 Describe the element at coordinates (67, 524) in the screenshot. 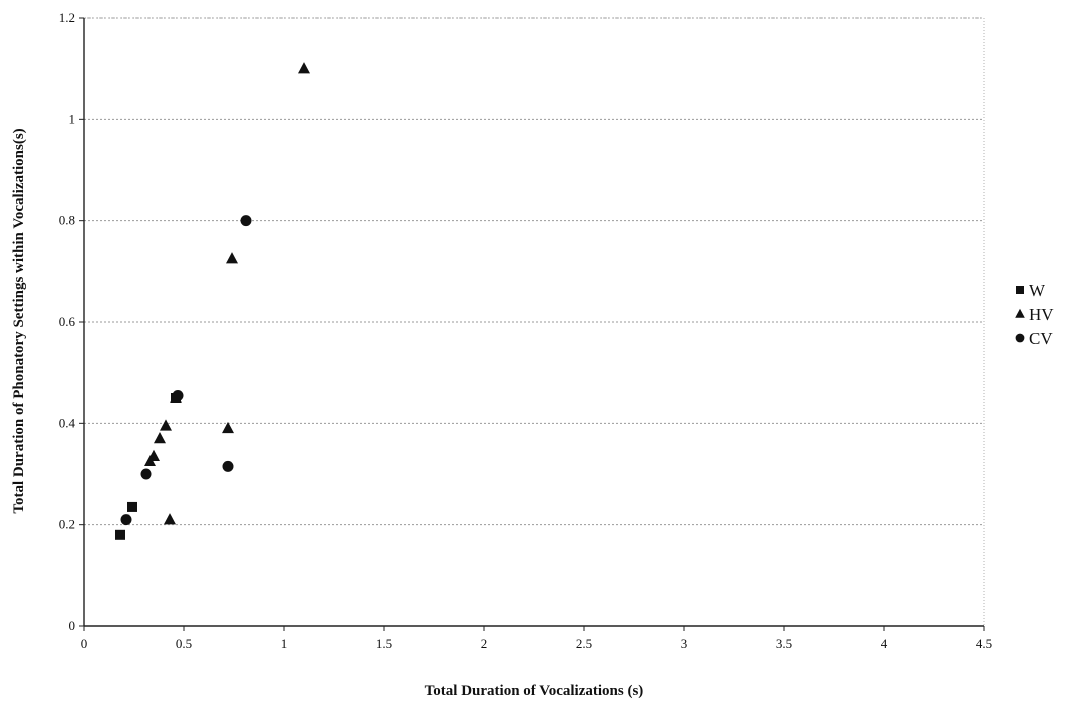

I see `y-tick-label: 0.2` at that location.